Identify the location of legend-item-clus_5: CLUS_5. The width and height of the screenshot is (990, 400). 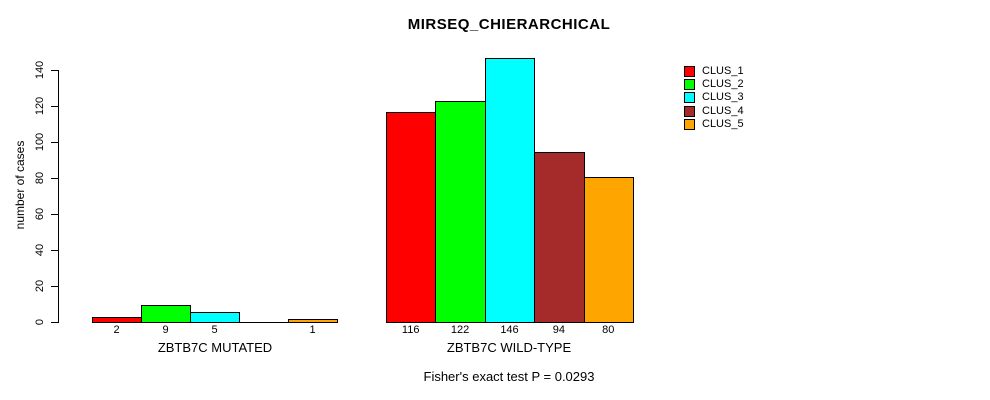
(729, 124).